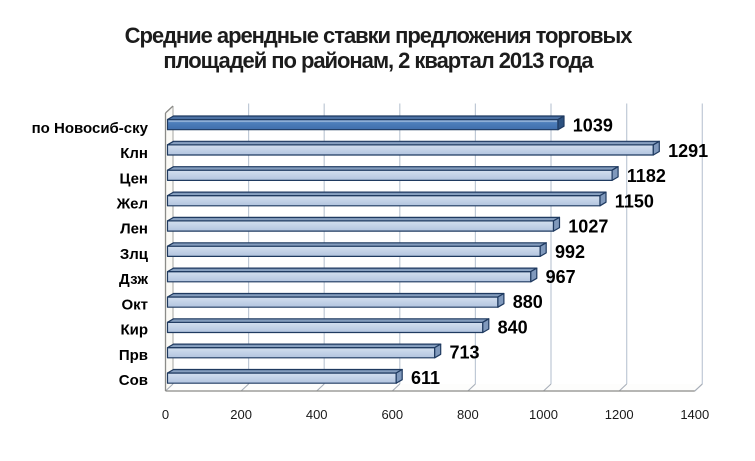  Describe the element at coordinates (90, 128) in the screenshot. I see `svg-text: по Новосиб-ску` at that location.